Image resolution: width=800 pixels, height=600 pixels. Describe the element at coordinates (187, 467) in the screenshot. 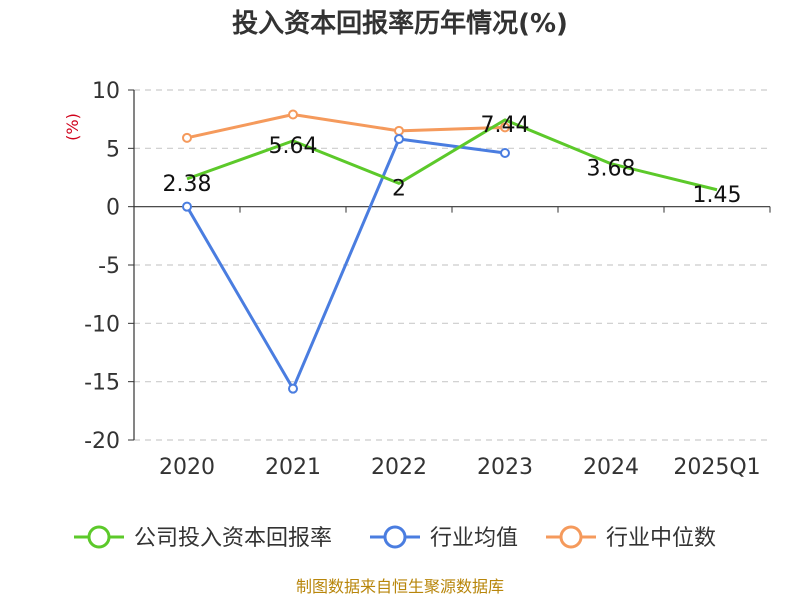

I see `x-tick-label: 2020` at that location.